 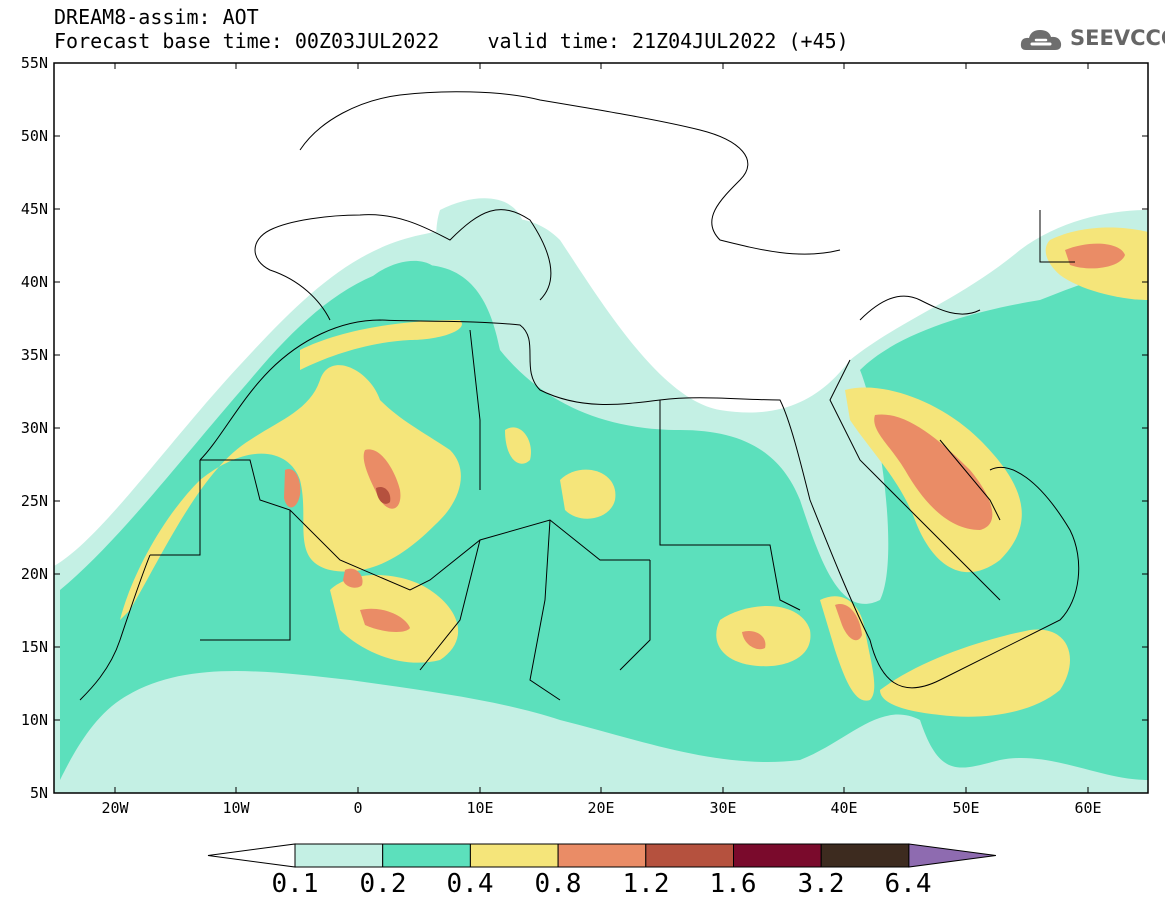 What do you see at coordinates (470, 884) in the screenshot?
I see `colorbar-label: 0.4` at bounding box center [470, 884].